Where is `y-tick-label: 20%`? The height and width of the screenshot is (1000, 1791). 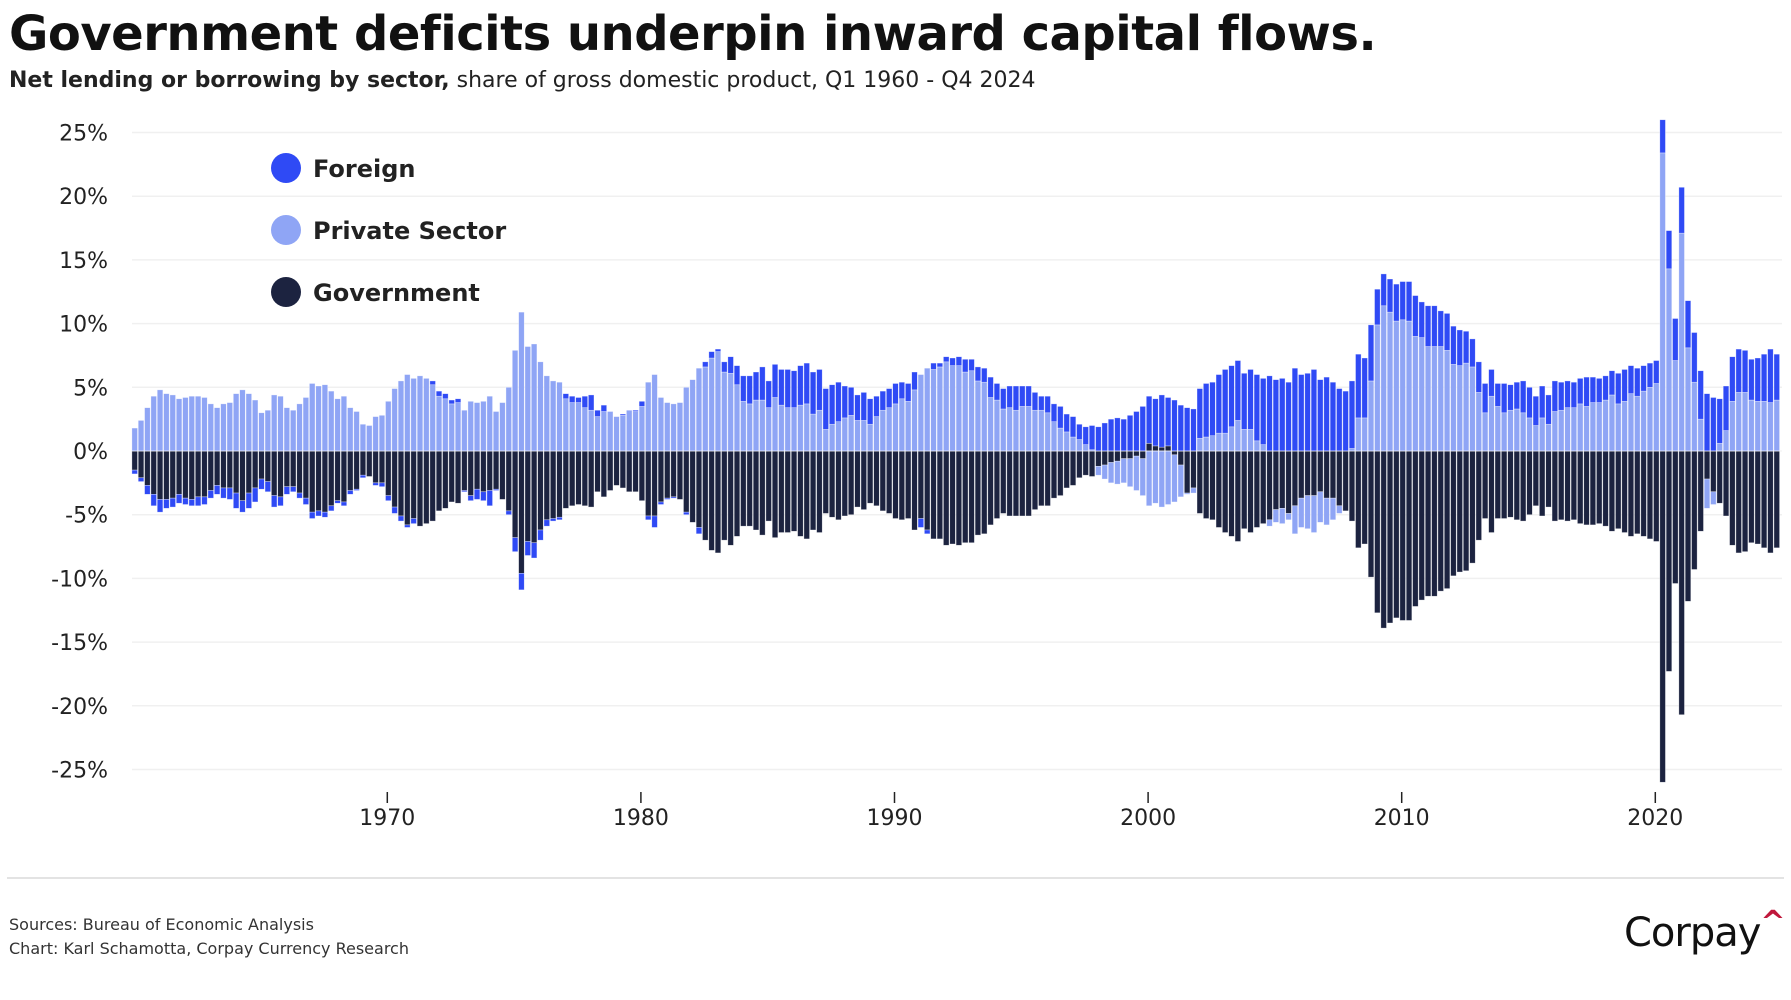
y-tick-label: 20% is located at coordinates (83, 197).